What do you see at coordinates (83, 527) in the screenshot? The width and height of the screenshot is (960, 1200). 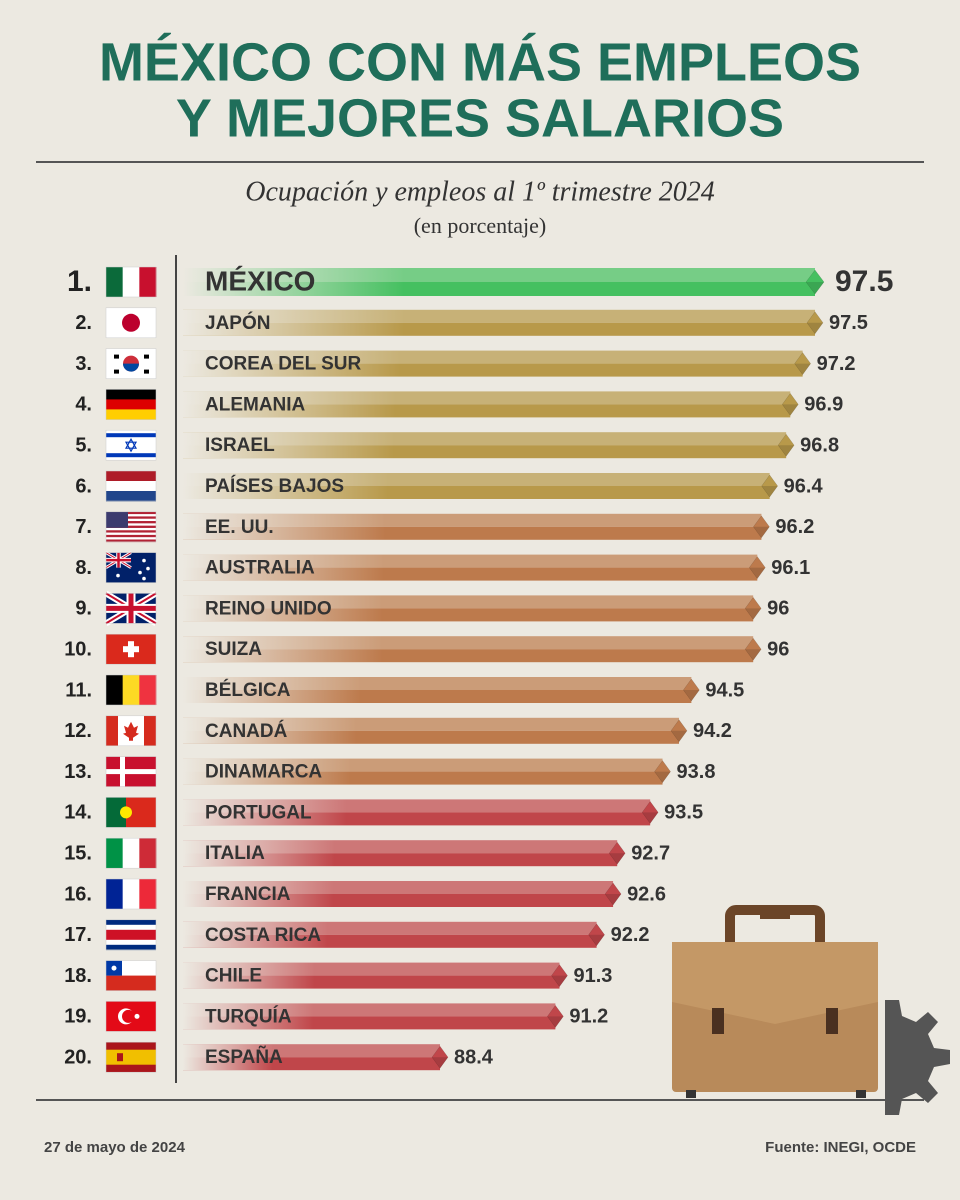 I see `rank: 7.` at bounding box center [83, 527].